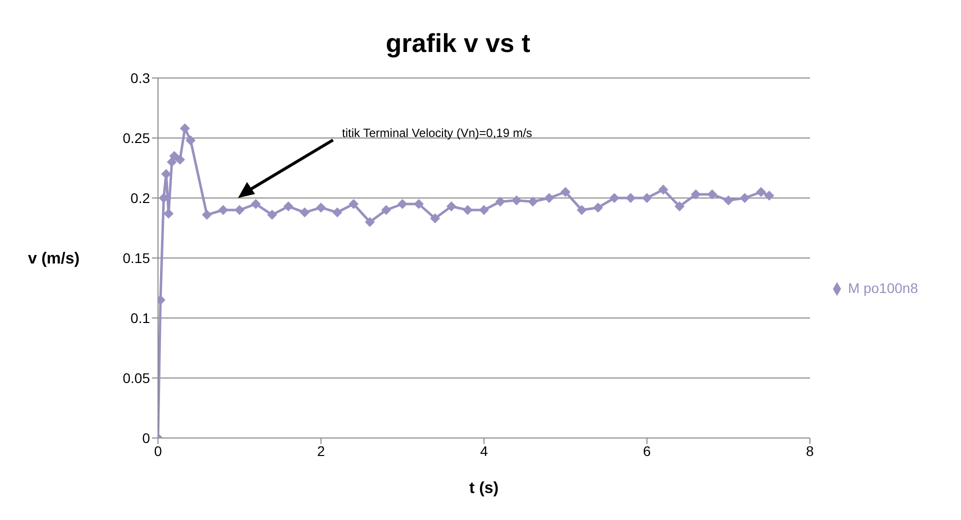 This screenshot has width=961, height=520. I want to click on x-tick-label: 8, so click(810, 450).